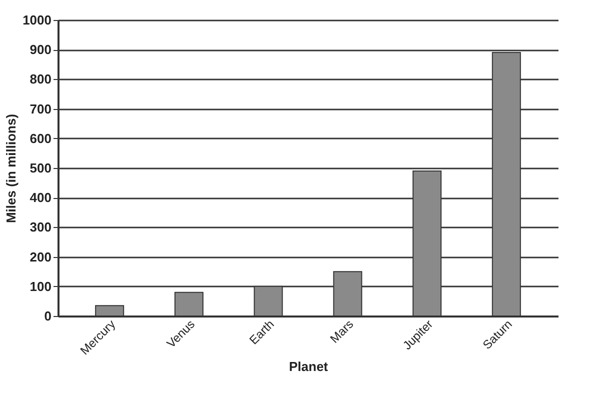 The image size is (602, 402). Describe the element at coordinates (41, 138) in the screenshot. I see `y-tick-label: 600` at that location.